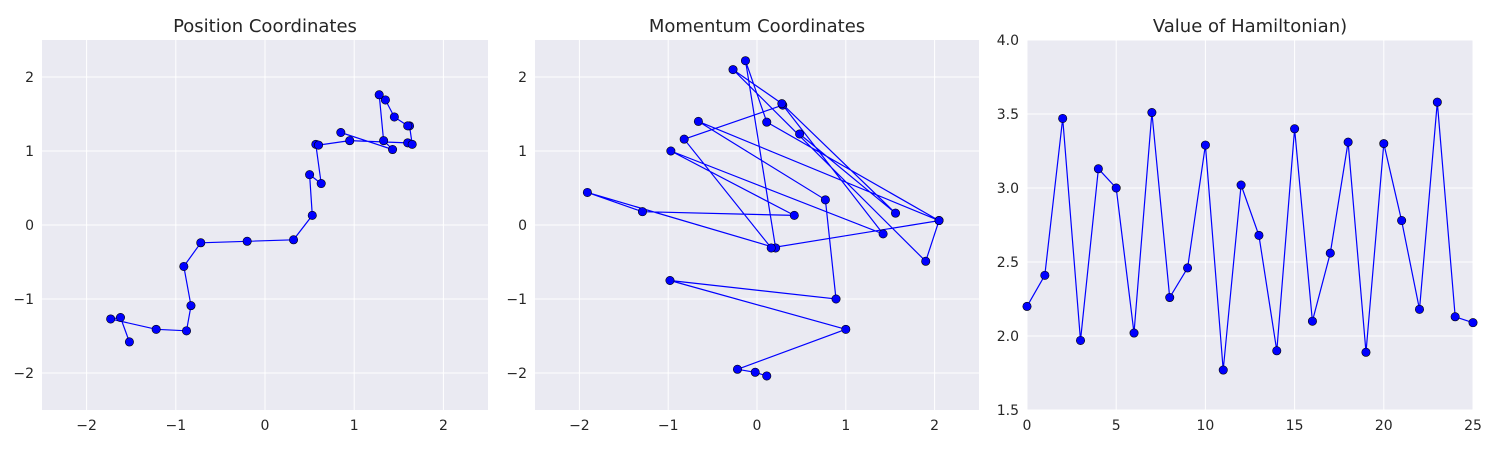  What do you see at coordinates (757, 26) in the screenshot?
I see `chart-title: Momentum Coordinates` at bounding box center [757, 26].